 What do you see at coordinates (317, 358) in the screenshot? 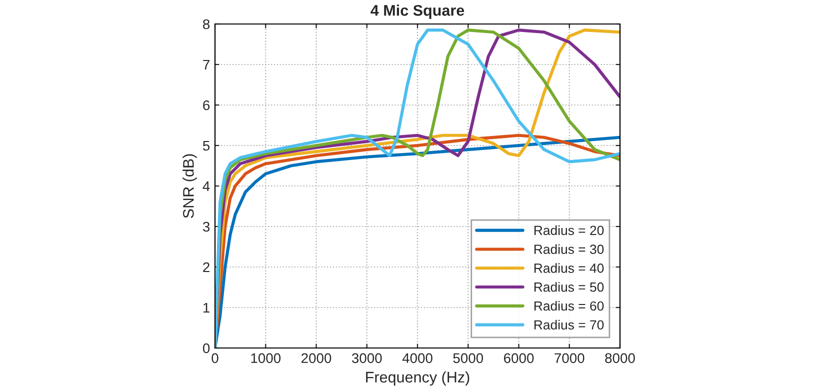
I see `x-tick-label: 2000` at bounding box center [317, 358].